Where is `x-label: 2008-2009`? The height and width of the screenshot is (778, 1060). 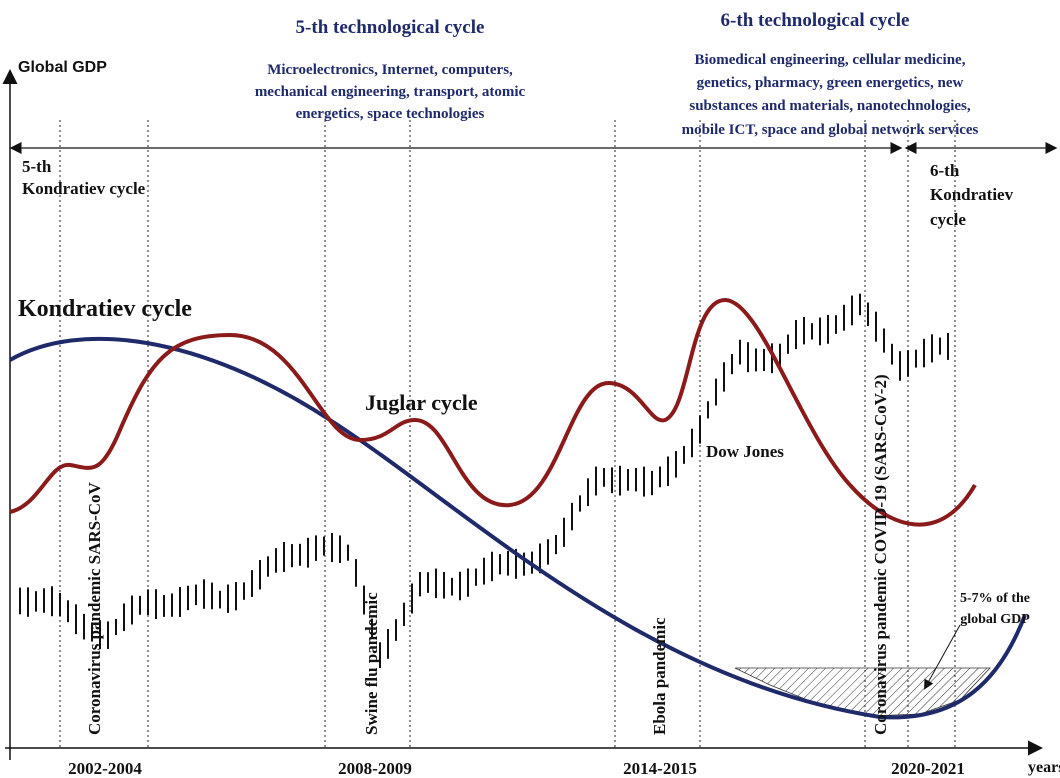 x-label: 2008-2009 is located at coordinates (375, 768).